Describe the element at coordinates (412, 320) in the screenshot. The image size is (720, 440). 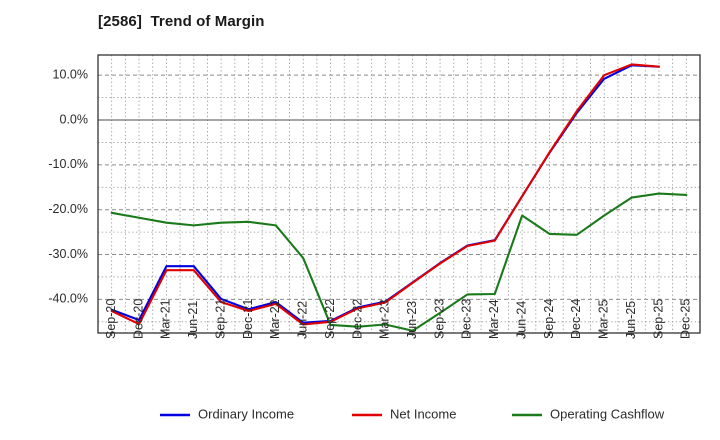
I see `x-axis-tick-label: Jun-23` at that location.